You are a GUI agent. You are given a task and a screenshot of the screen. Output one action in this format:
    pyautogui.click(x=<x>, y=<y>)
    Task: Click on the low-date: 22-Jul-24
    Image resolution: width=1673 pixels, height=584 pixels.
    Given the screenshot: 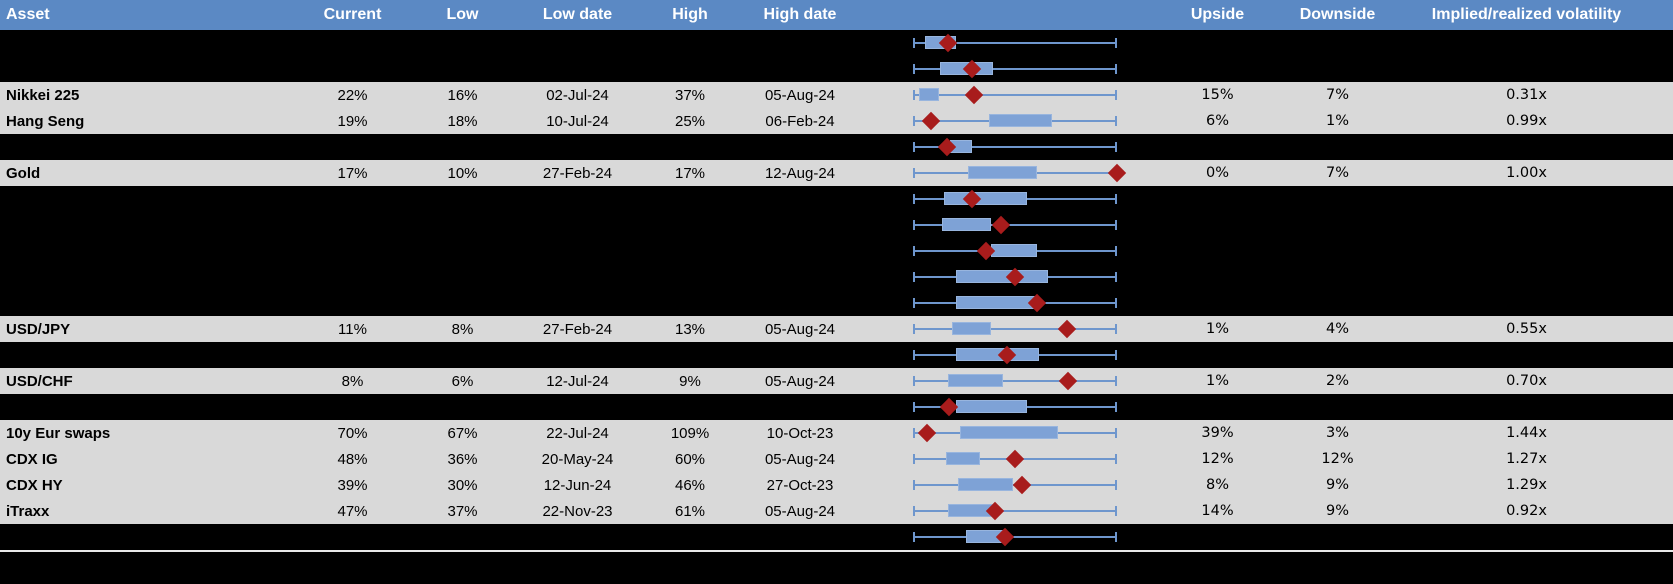 What is the action you would take?
    pyautogui.click(x=577, y=433)
    